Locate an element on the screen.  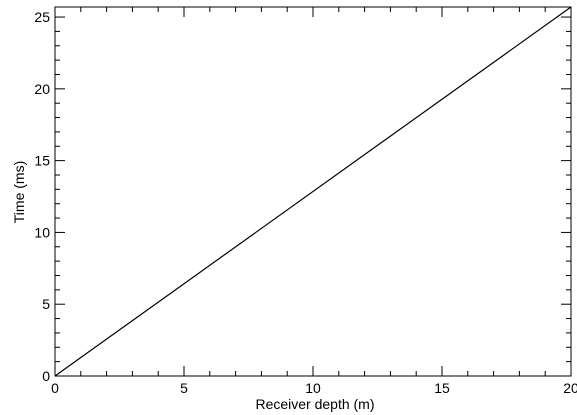
x-tick-label: 5 is located at coordinates (184, 388).